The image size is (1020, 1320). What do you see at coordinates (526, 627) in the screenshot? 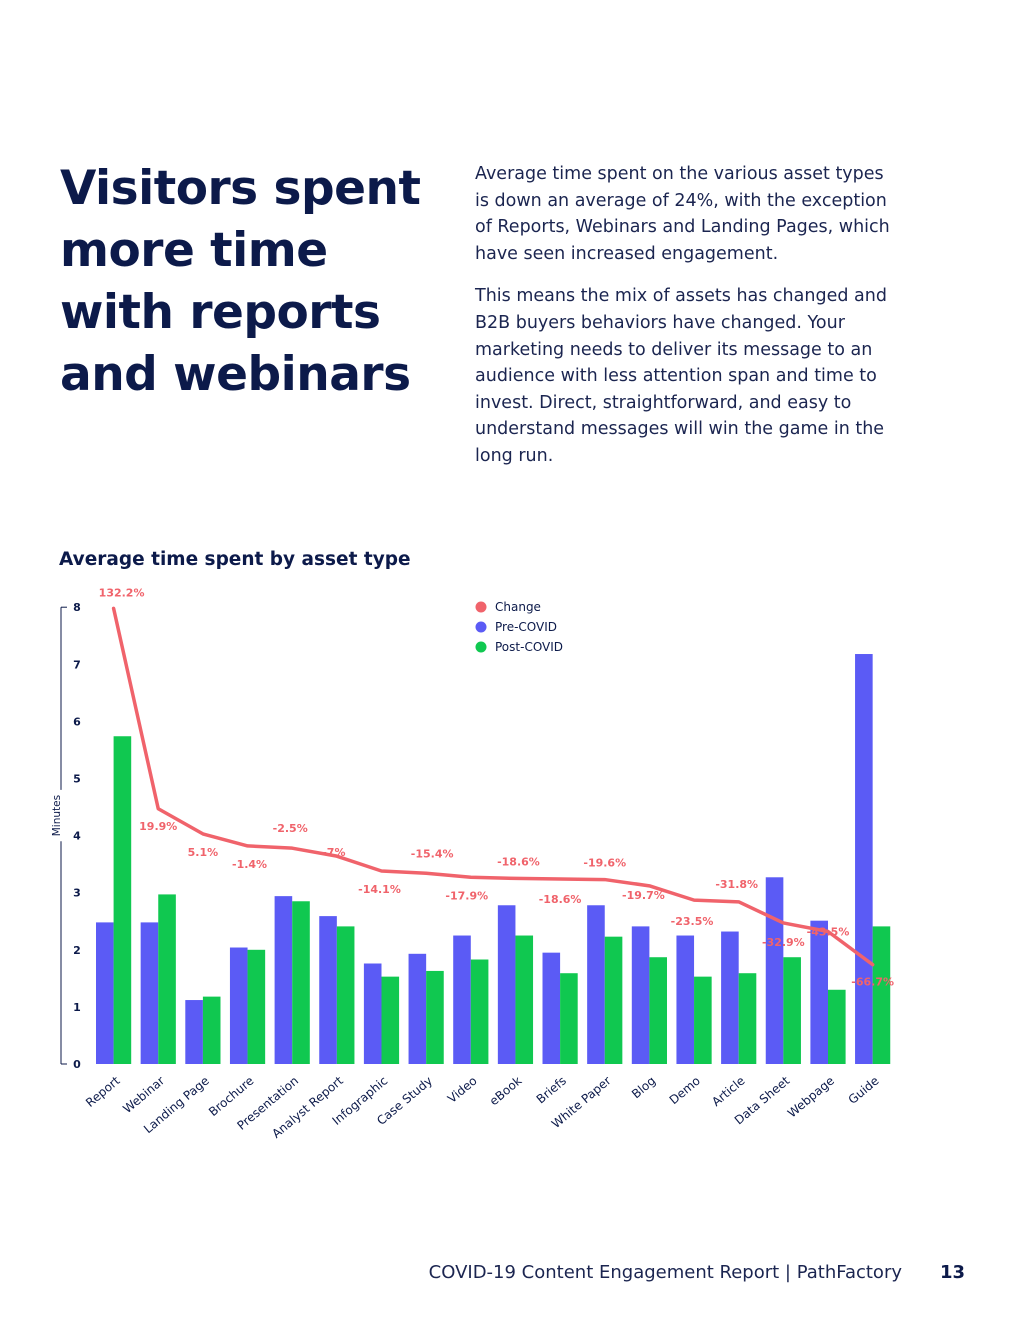
I see `legend-label: Pre-COVID` at bounding box center [526, 627].